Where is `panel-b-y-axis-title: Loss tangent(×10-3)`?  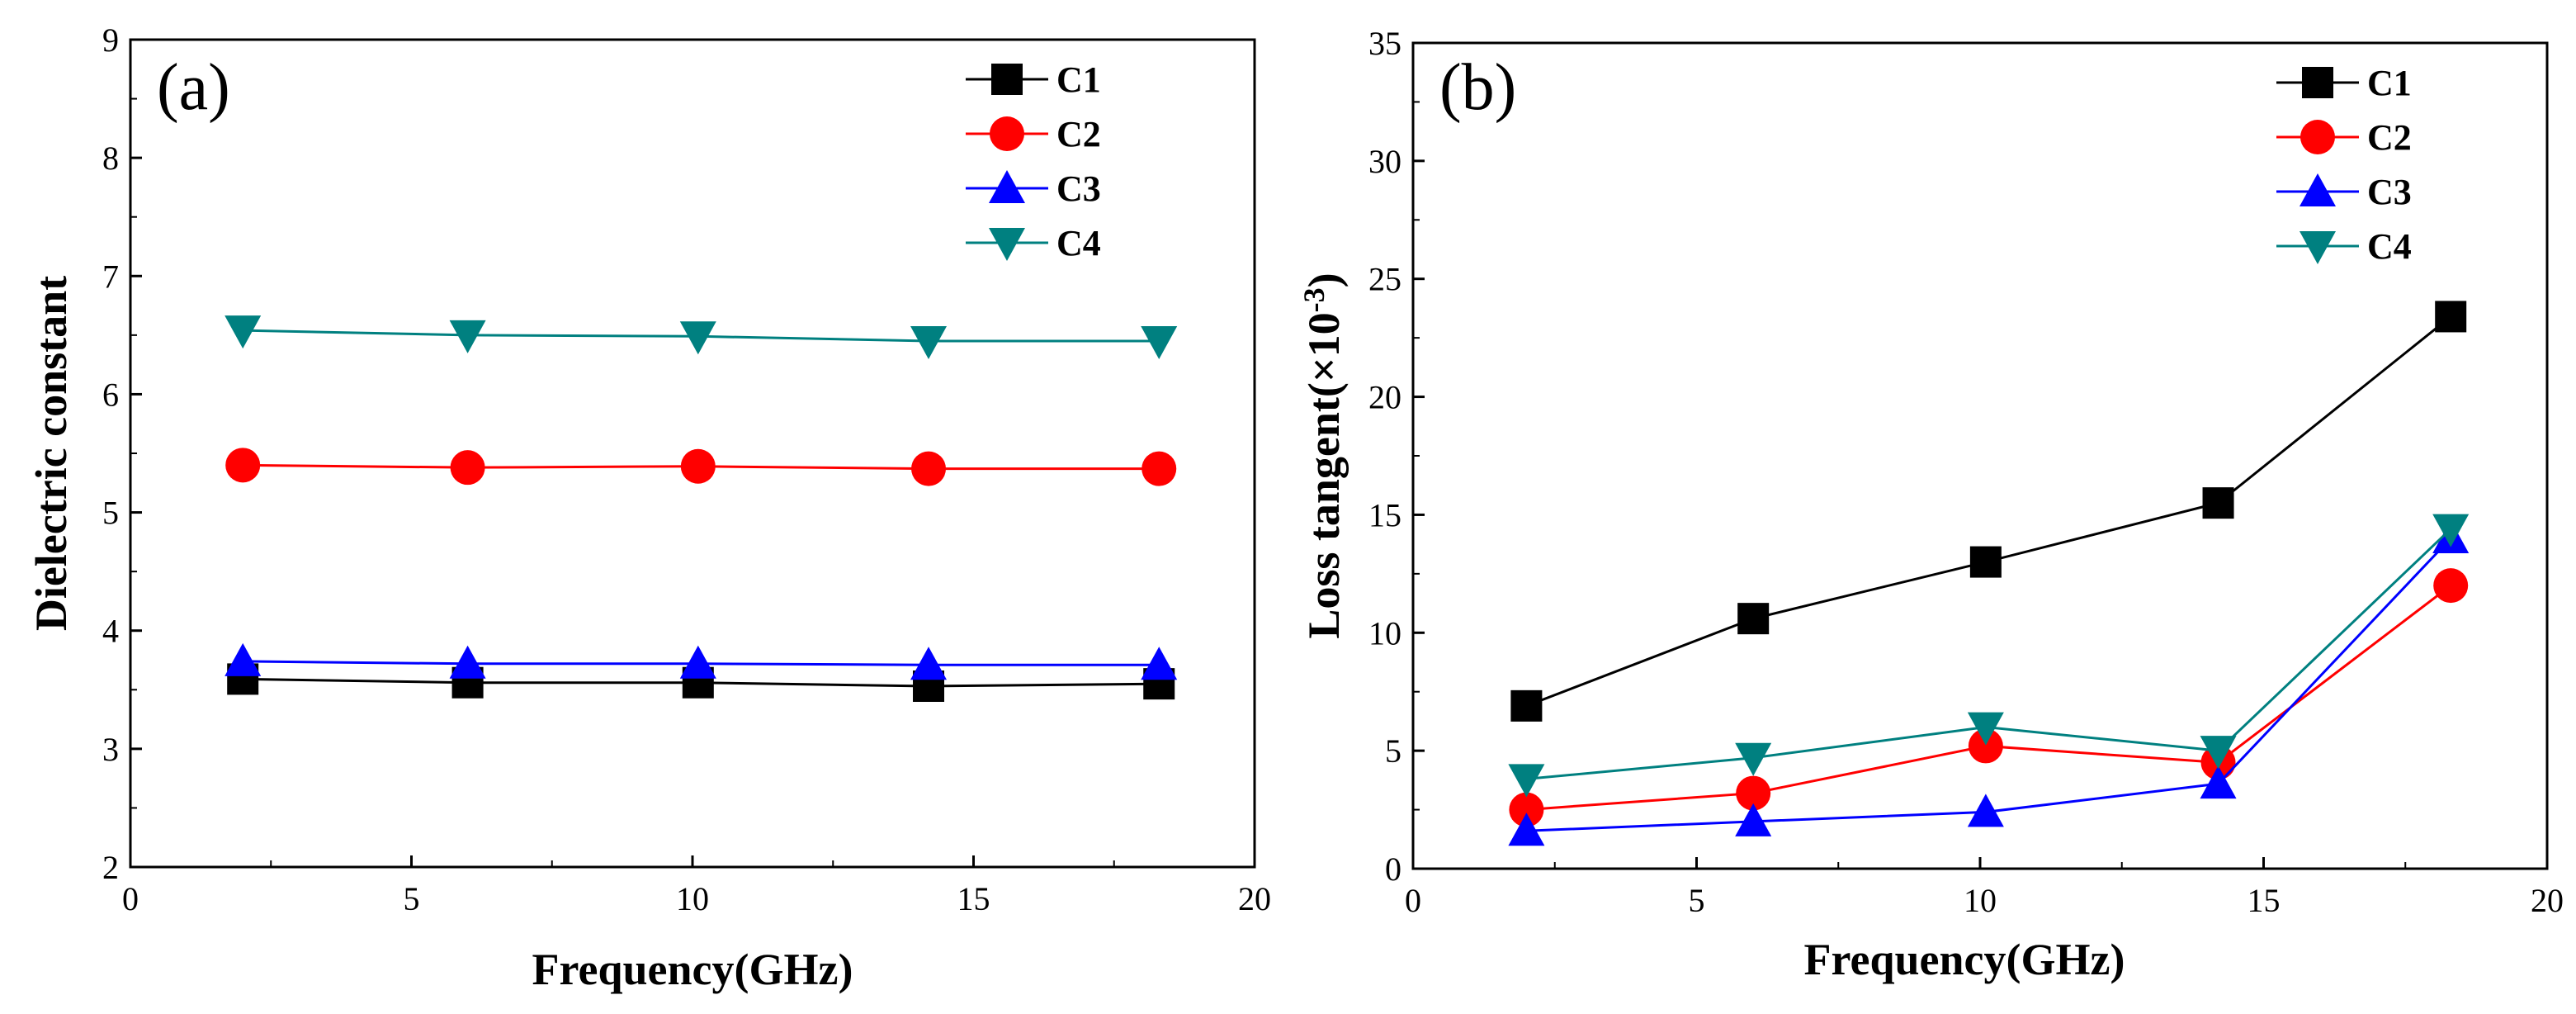 panel-b-y-axis-title: Loss tangent(×10-3) is located at coordinates (1323, 455).